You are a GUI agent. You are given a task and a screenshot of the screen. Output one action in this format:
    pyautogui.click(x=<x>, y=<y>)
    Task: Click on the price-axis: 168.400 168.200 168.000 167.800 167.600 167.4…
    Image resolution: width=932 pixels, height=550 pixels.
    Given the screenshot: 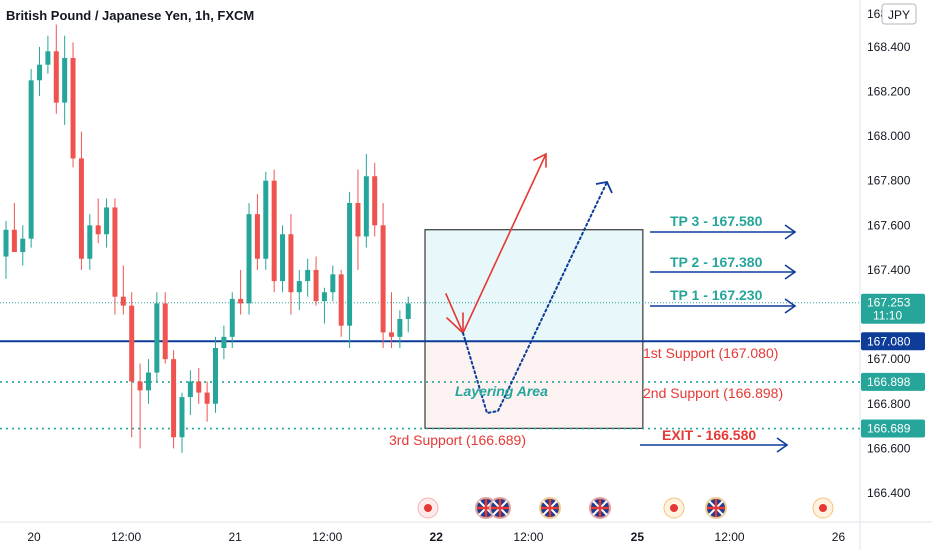 What is the action you would take?
    pyautogui.click(x=889, y=253)
    